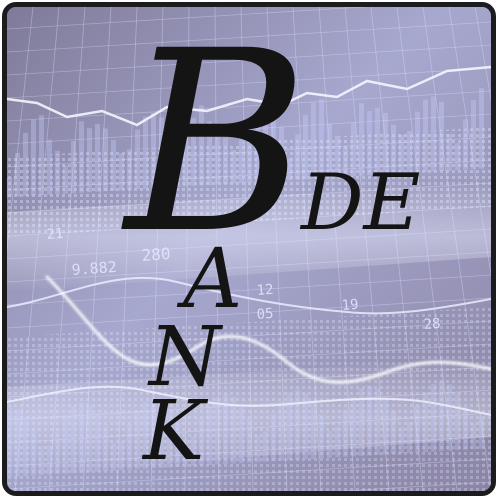 The width and height of the screenshot is (500, 500). I want to click on logo-letter-k: K, so click(175, 431).